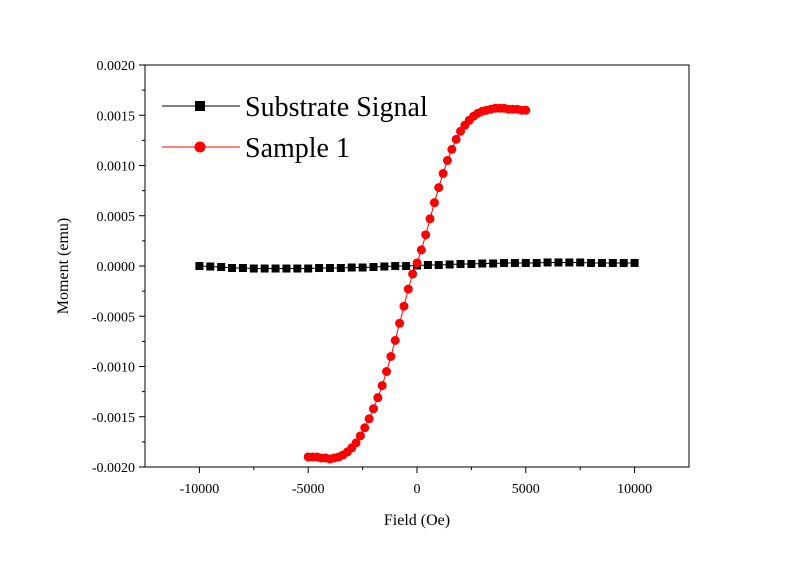 The width and height of the screenshot is (800, 562). Describe the element at coordinates (634, 489) in the screenshot. I see `x-tick-label: 10000` at that location.